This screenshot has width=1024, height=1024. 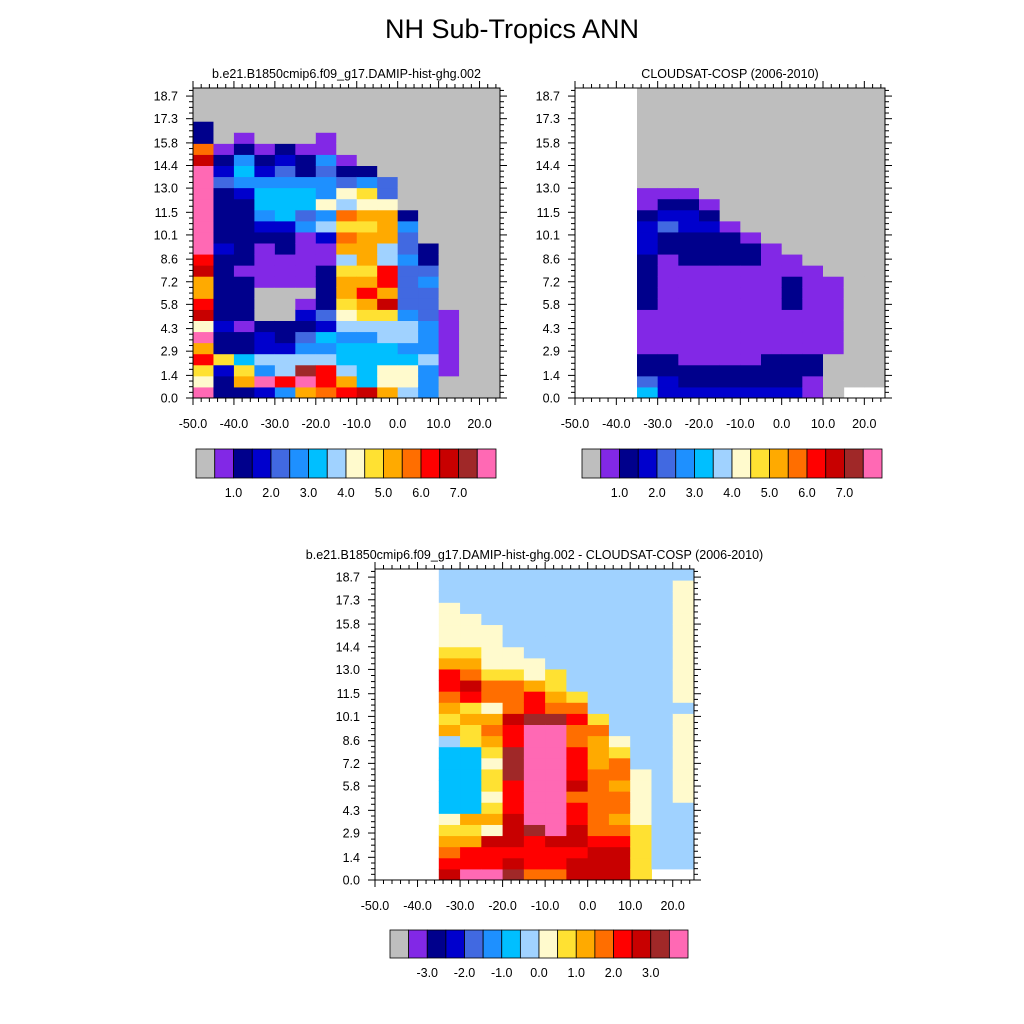 I want to click on y-tick-label: 15.8, so click(x=348, y=625).